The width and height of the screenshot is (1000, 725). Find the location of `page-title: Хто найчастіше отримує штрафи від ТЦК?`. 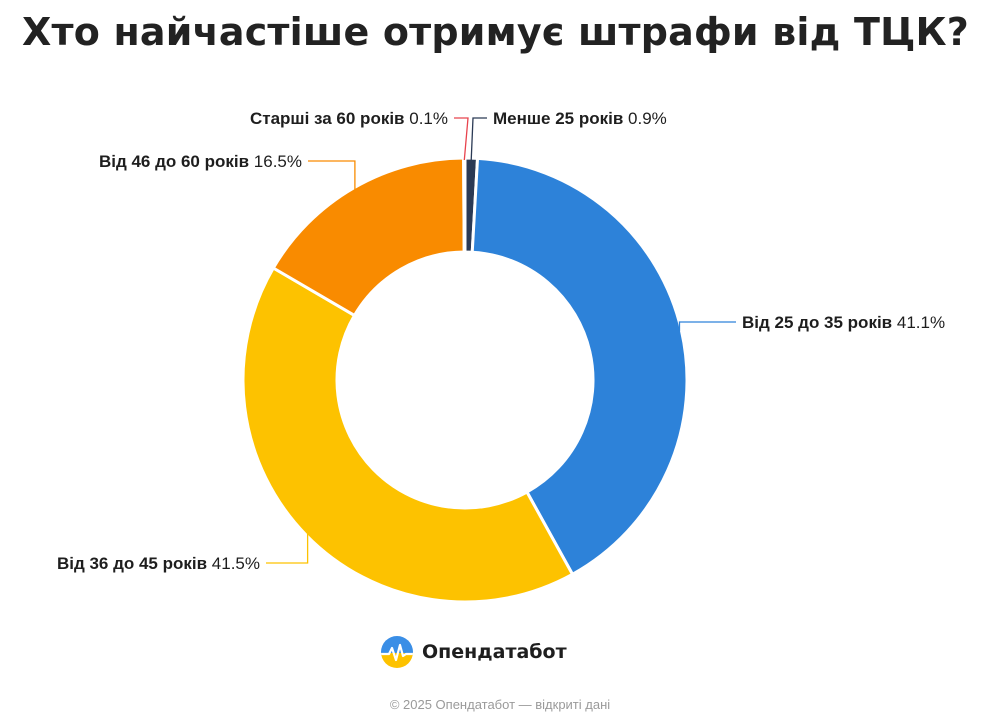

page-title: Хто найчастіше отримує штрафи від ТЦК? is located at coordinates (496, 32).